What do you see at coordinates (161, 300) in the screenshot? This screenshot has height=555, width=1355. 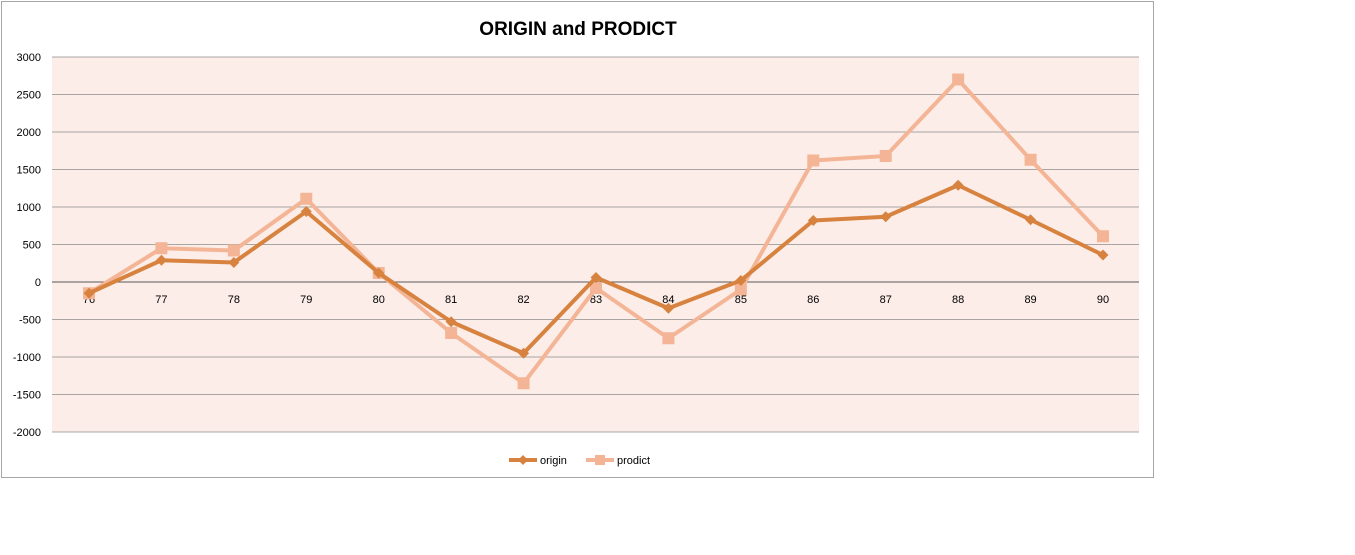 I see `x-tick-label: 77` at bounding box center [161, 300].